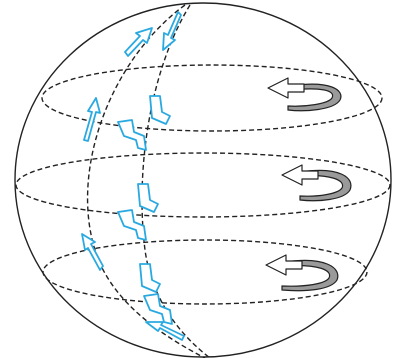 The width and height of the screenshot is (393, 358). What do you see at coordinates (304, 94) in the screenshot?
I see `rotation-arrow-top` at bounding box center [304, 94].